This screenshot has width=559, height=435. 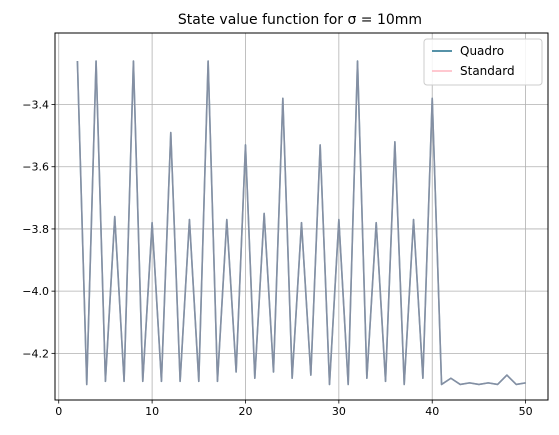 What do you see at coordinates (487, 71) in the screenshot?
I see `legend-label: Standard` at bounding box center [487, 71].